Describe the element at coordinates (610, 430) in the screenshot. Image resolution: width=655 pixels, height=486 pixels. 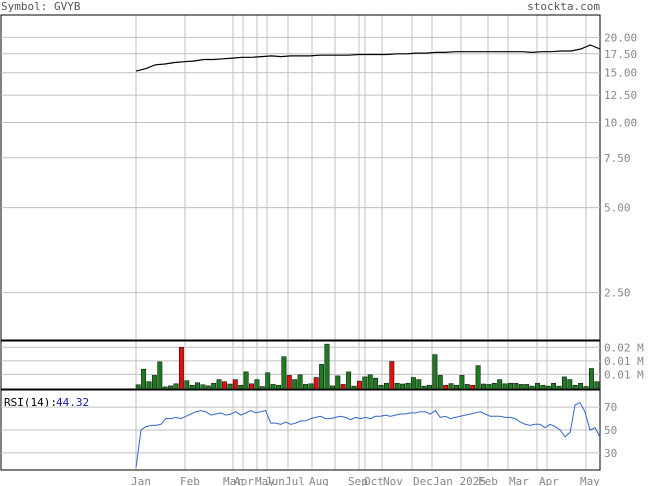
I see `rsi-tick-label: 50` at that location.